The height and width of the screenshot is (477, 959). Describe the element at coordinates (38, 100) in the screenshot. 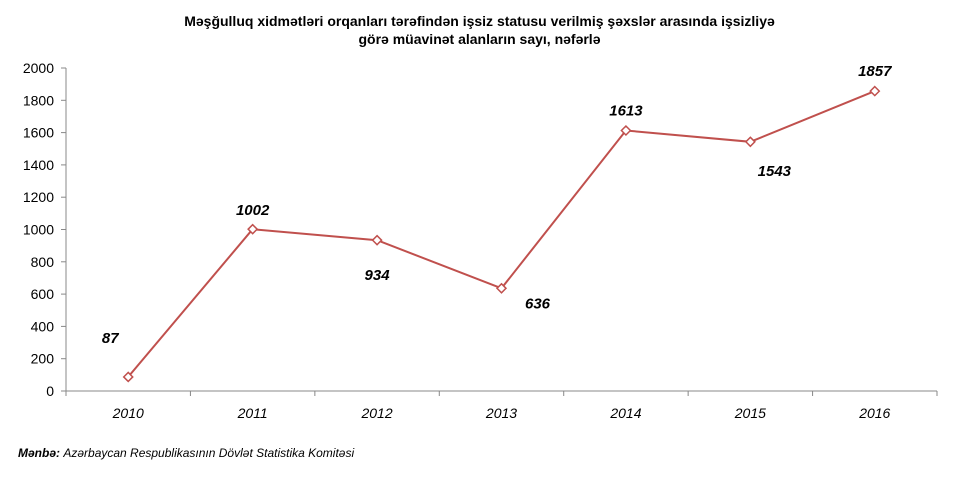

I see `y-tick-label: 1800` at that location.